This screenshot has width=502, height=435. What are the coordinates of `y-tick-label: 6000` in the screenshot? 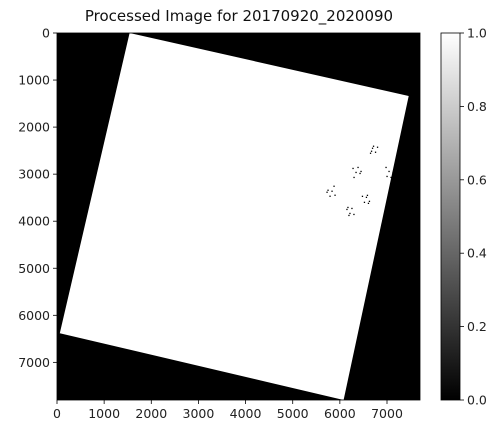 It's located at (34, 315).